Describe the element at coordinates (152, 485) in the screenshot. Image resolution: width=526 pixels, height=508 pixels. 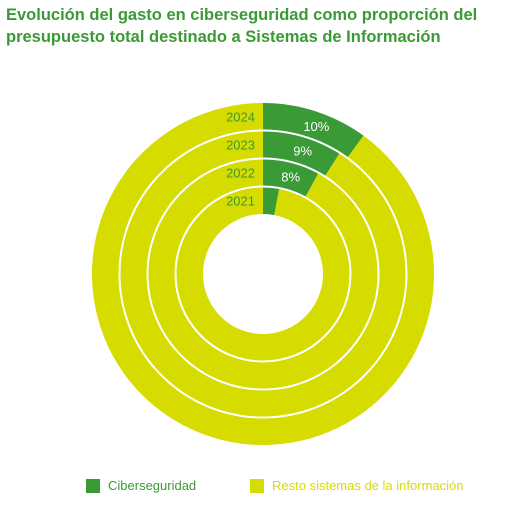
I see `legend-label-ciberseguridad: Ciberseguridad` at that location.